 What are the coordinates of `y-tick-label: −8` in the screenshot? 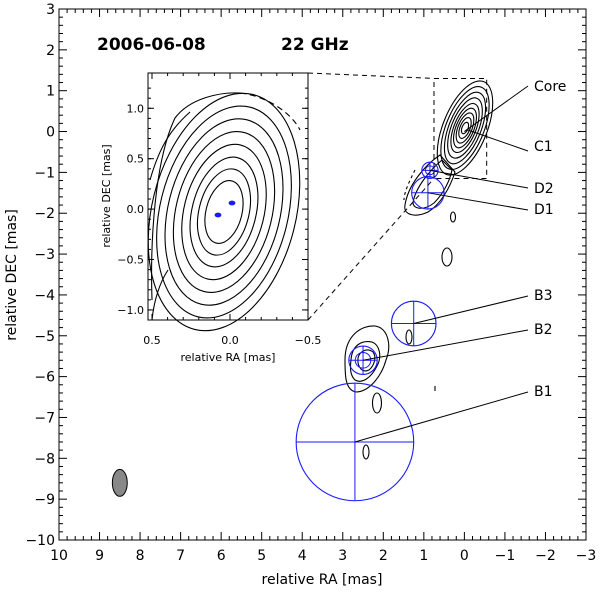 It's located at (44, 459).